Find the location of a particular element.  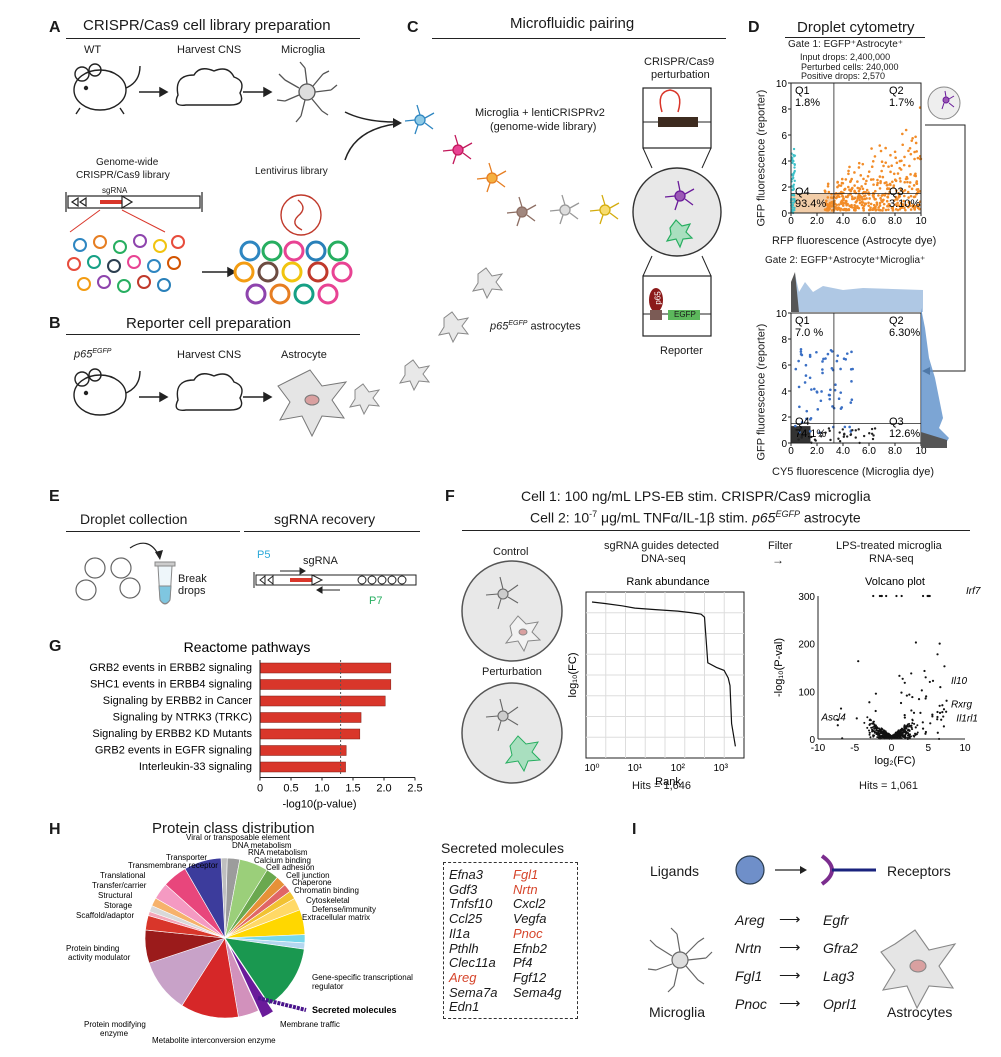

rank-curve is located at coordinates (663, 674).